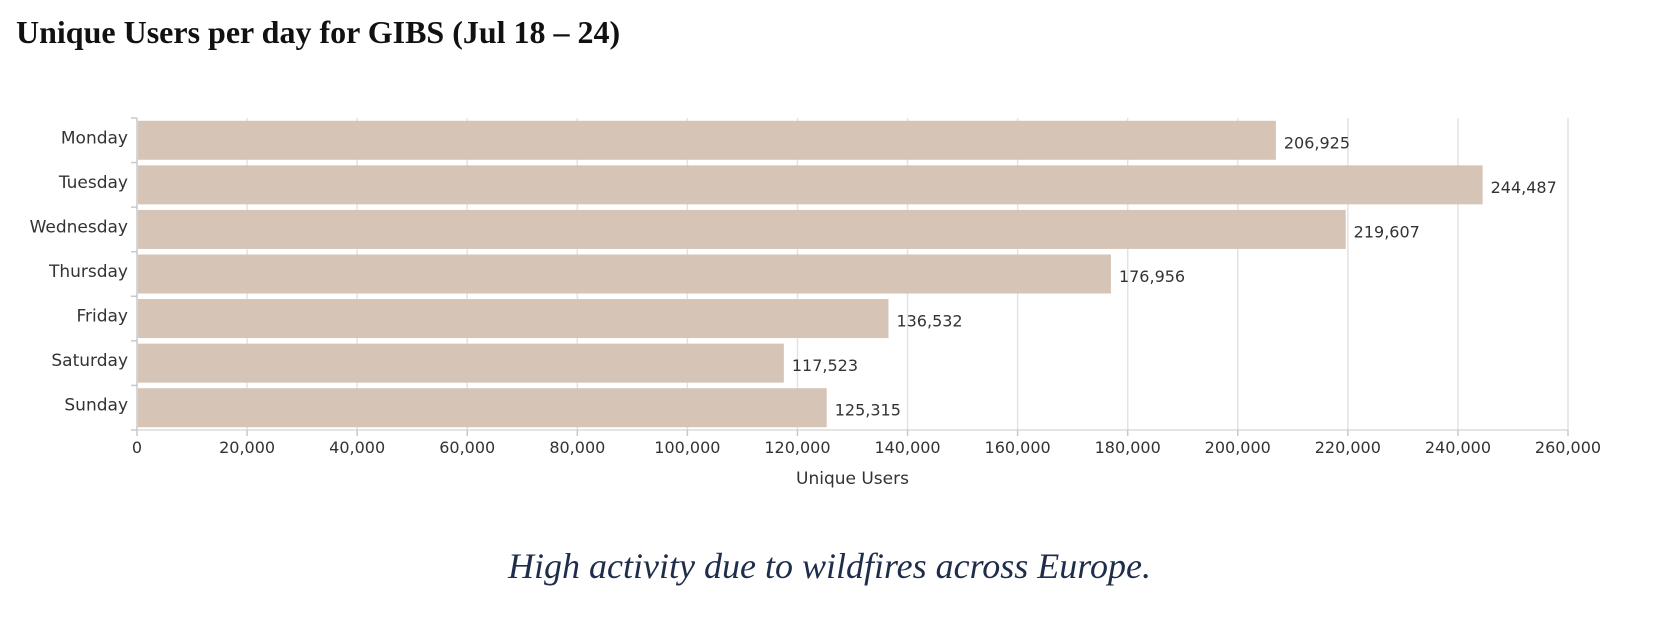  What do you see at coordinates (1128, 447) in the screenshot?
I see `x-tick-label-9: 180,000` at bounding box center [1128, 447].